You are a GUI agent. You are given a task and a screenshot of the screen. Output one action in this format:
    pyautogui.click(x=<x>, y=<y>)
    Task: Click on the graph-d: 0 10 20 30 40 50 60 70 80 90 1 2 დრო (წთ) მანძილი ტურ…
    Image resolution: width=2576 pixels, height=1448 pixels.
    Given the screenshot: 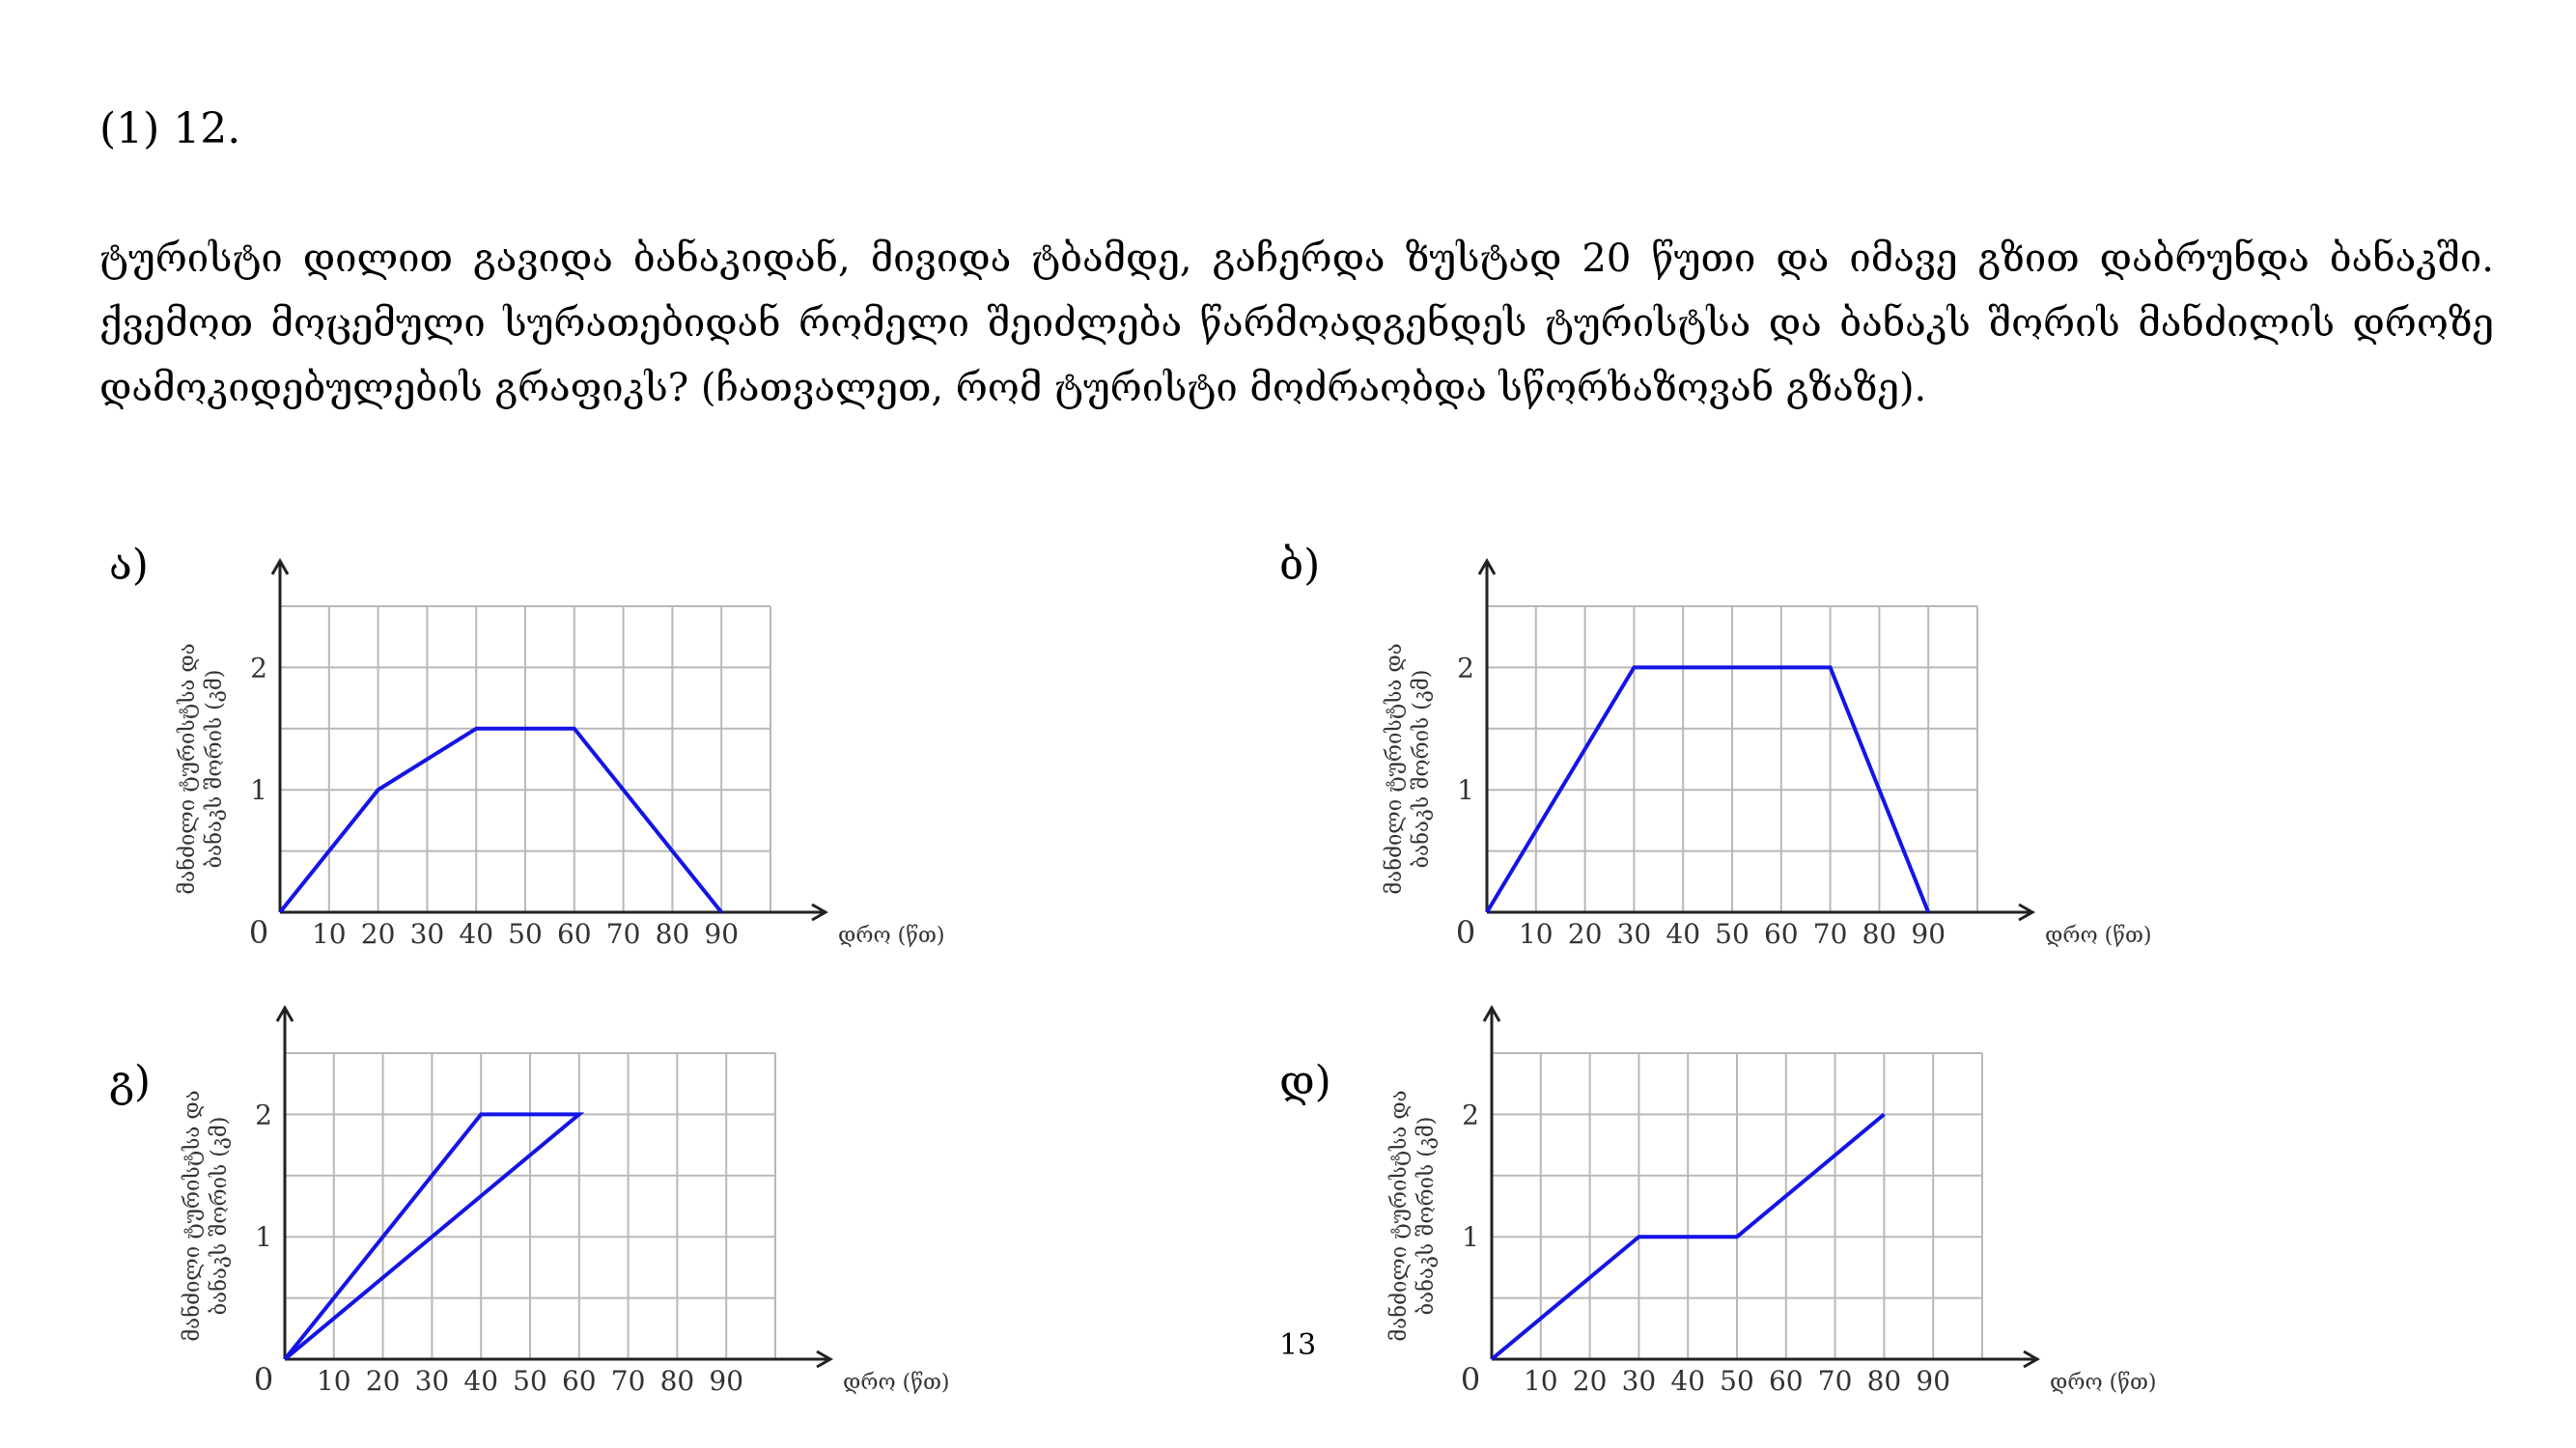 What is the action you would take?
    pyautogui.click(x=1772, y=1201)
    